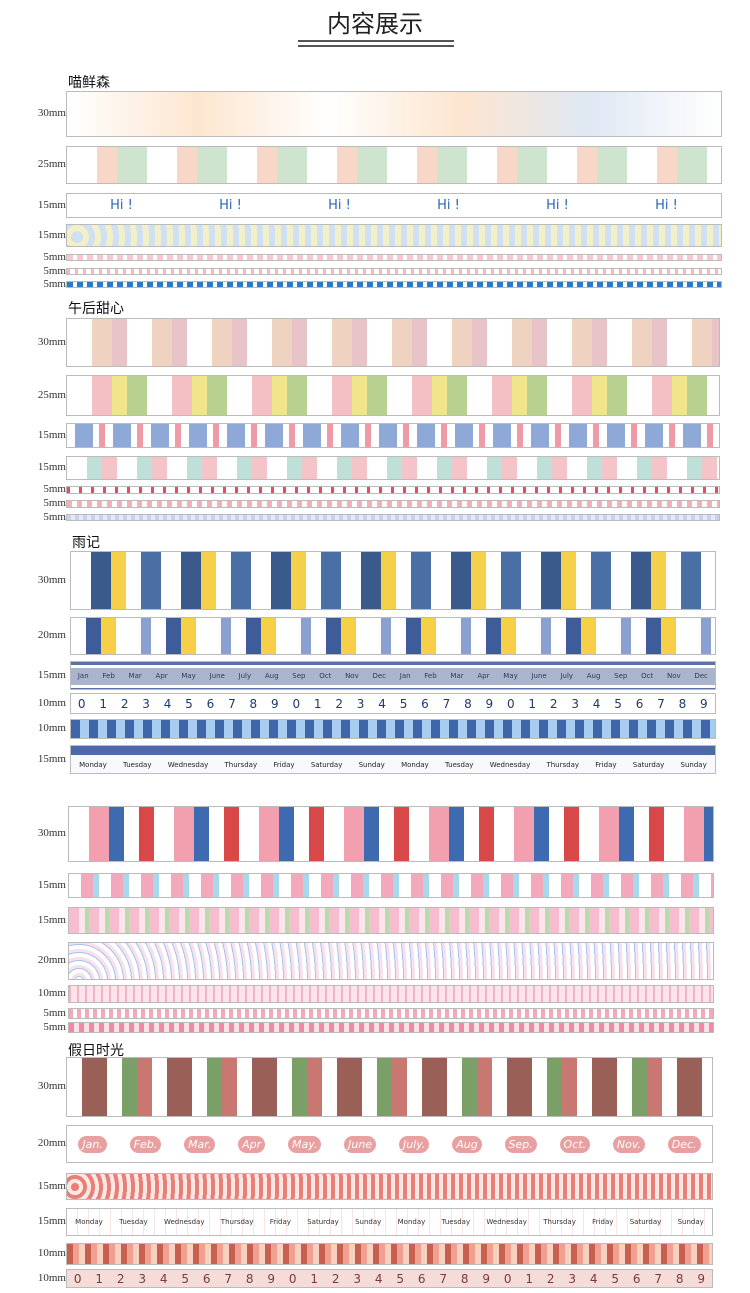 The image size is (750, 1293). I want to click on tape-text: Jan, so click(83, 675).